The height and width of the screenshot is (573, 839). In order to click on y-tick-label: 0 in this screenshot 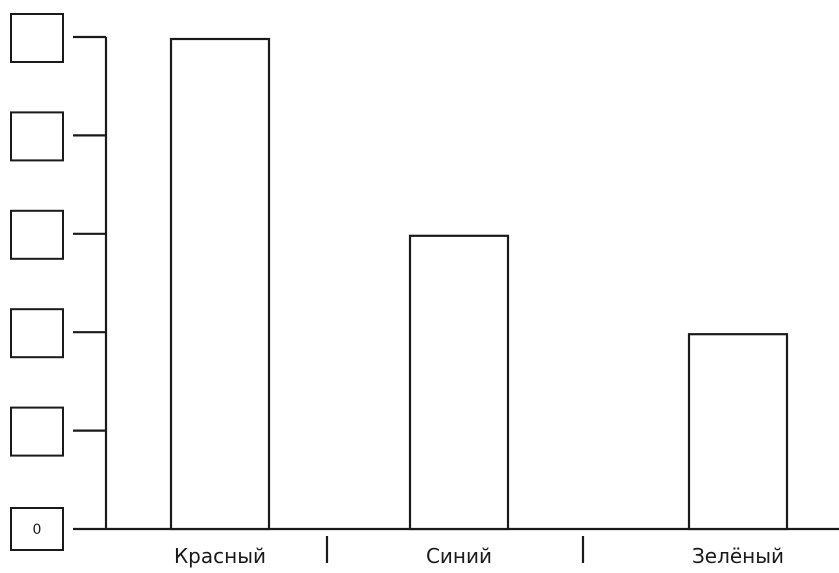, I will do `click(37, 530)`.